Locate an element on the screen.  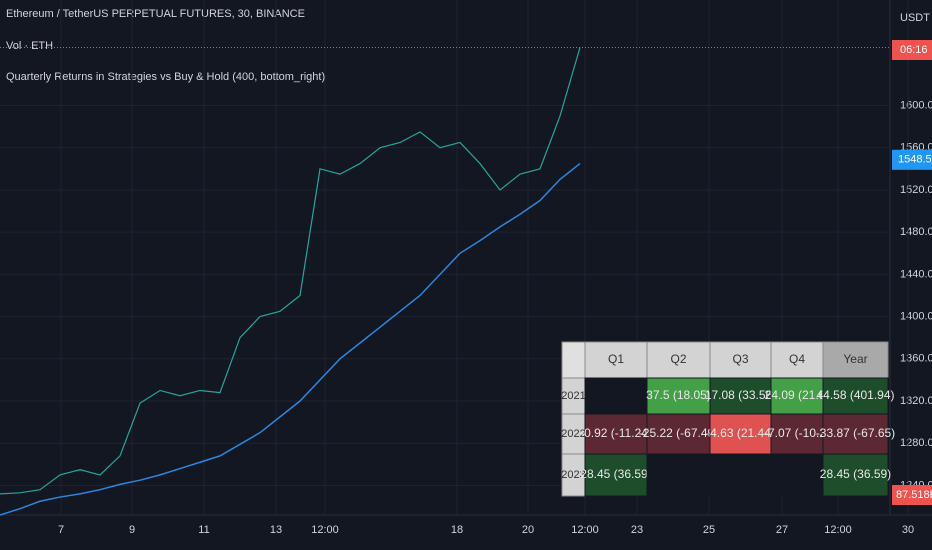
cell-text: -7.07 (-10.2) is located at coordinates (797, 433).